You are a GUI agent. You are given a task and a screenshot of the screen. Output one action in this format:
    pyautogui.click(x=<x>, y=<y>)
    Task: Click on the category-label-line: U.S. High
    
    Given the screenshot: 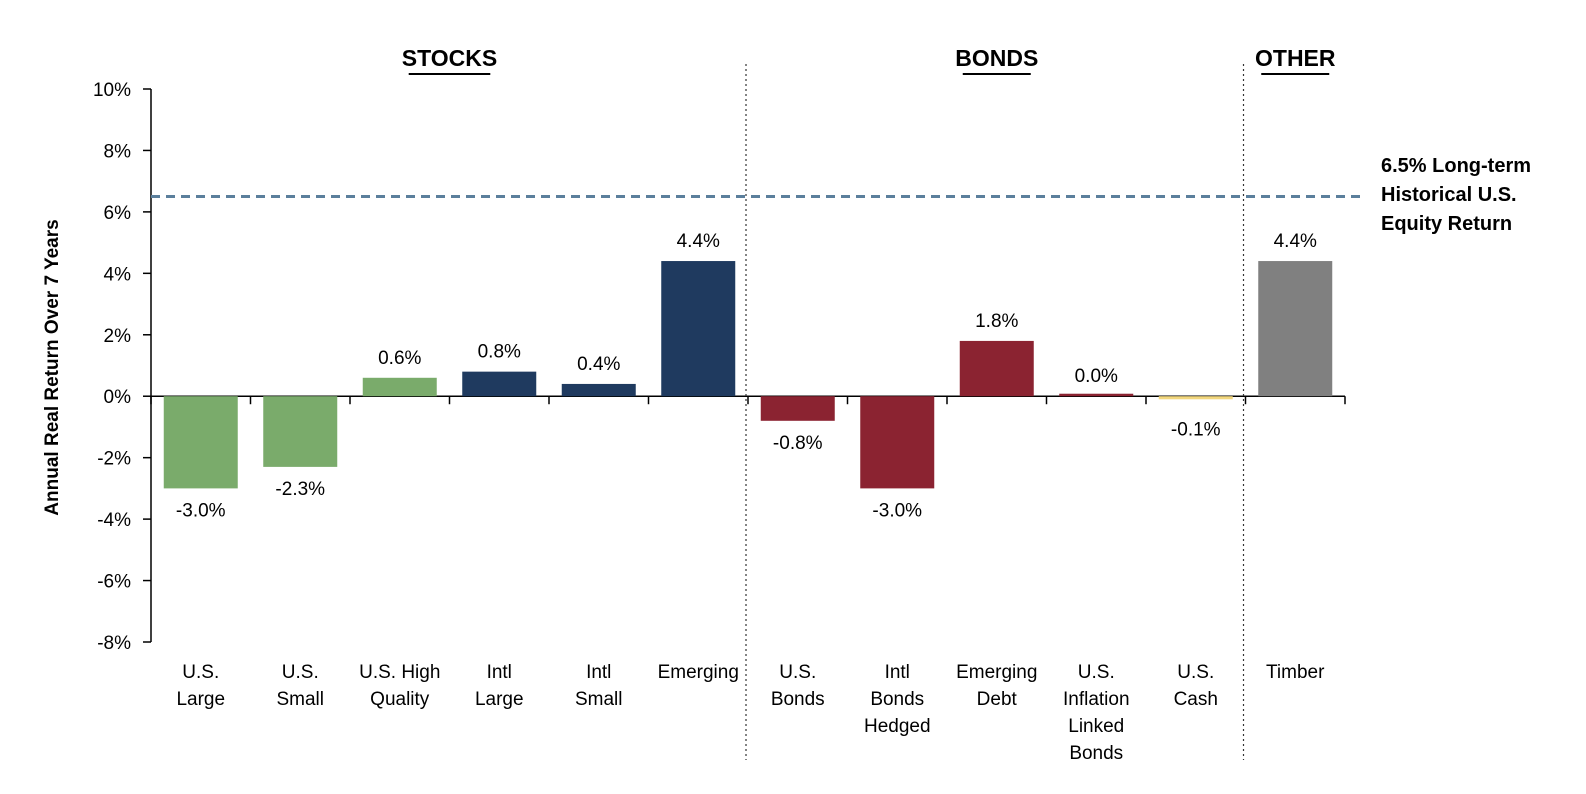 What is the action you would take?
    pyautogui.click(x=399, y=672)
    